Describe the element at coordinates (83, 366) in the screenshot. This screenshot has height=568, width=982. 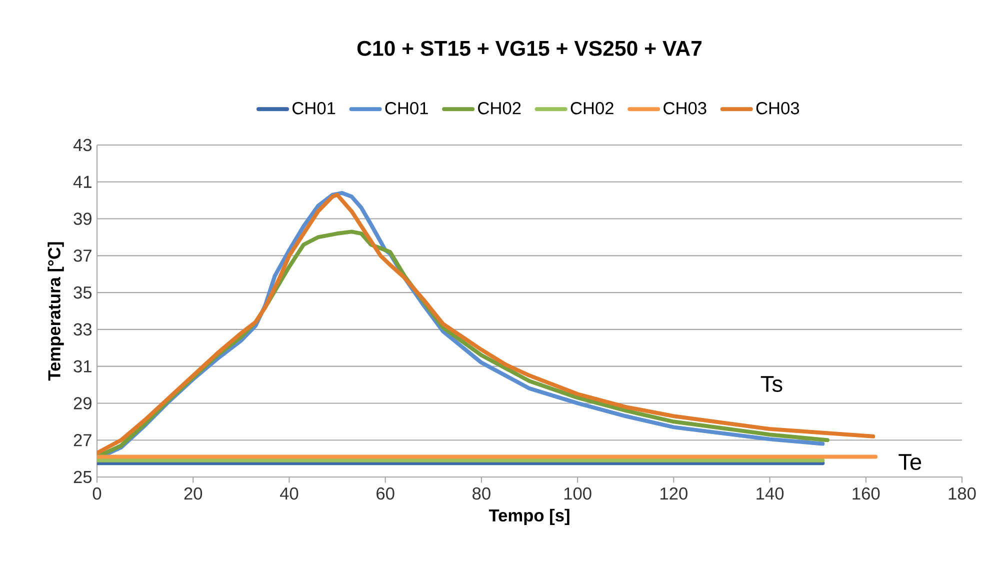
I see `y-tick-label: 31` at that location.